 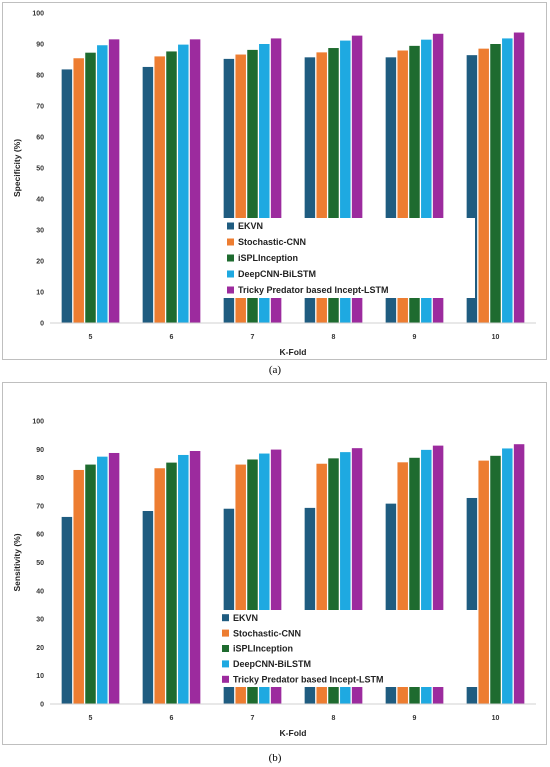 What do you see at coordinates (277, 274) in the screenshot?
I see `legend-entry: DeepCNN-BiLSTM` at bounding box center [277, 274].